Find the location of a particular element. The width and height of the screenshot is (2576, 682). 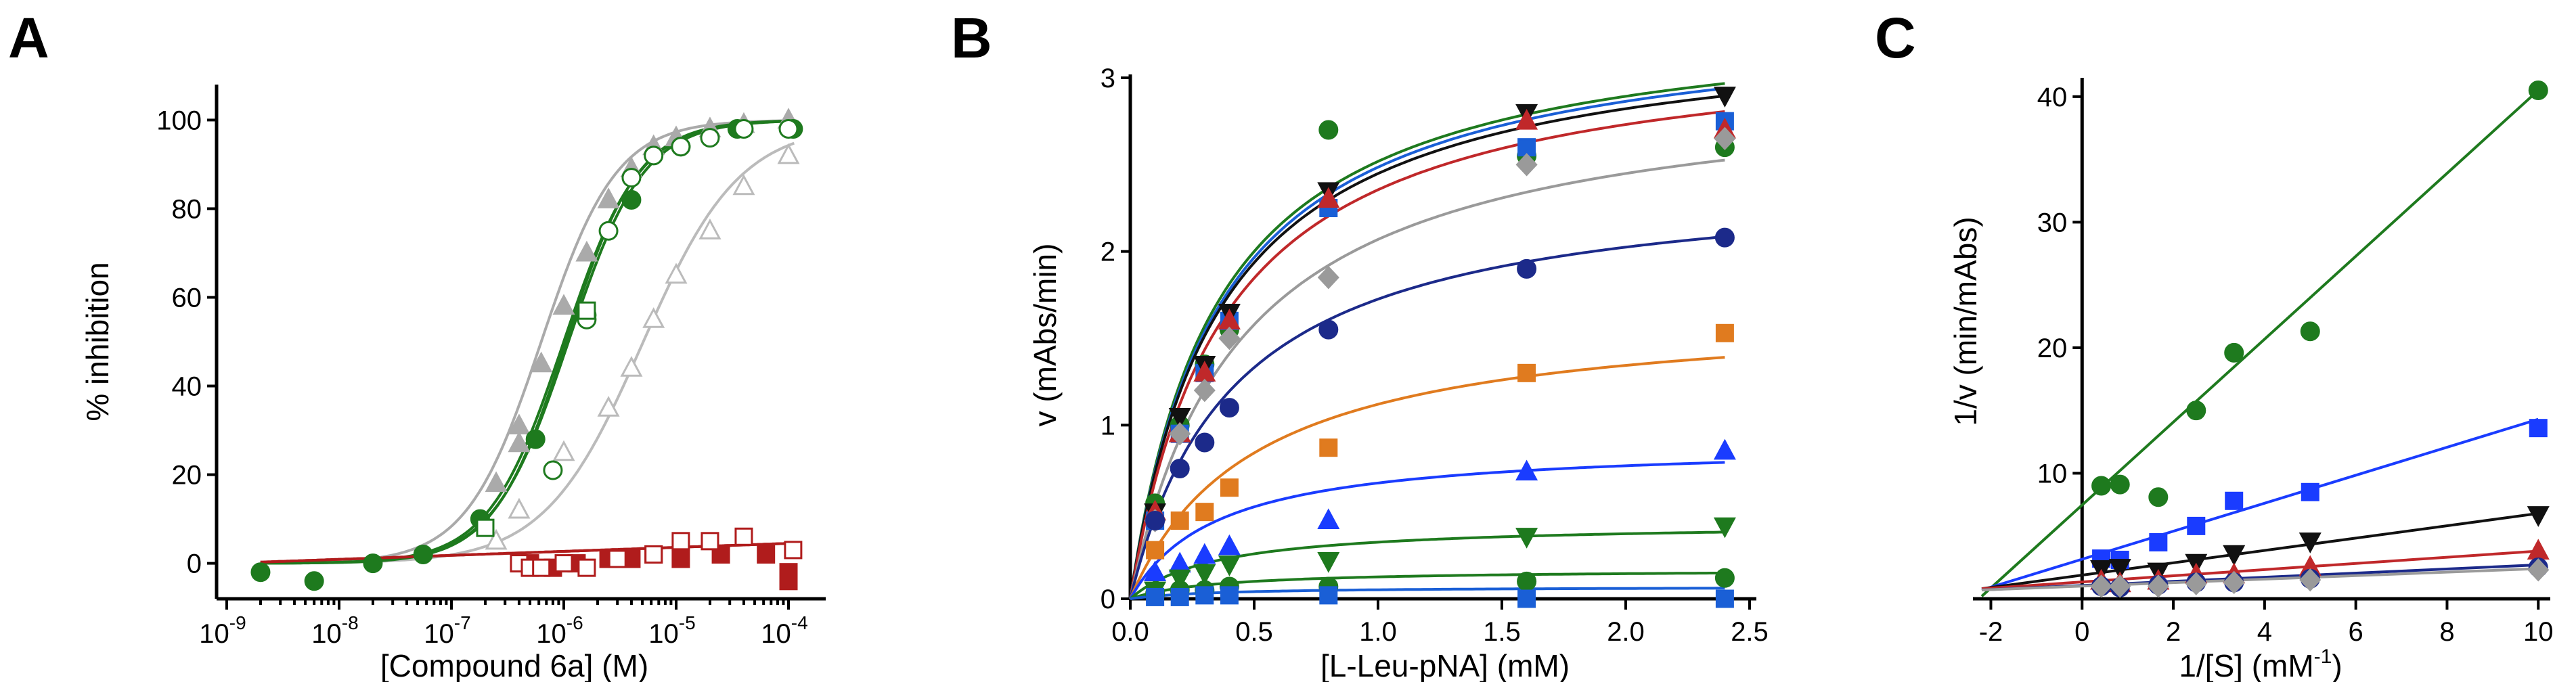

panel-b-y-ticks: 0 1 2 3 is located at coordinates (1115, 339).